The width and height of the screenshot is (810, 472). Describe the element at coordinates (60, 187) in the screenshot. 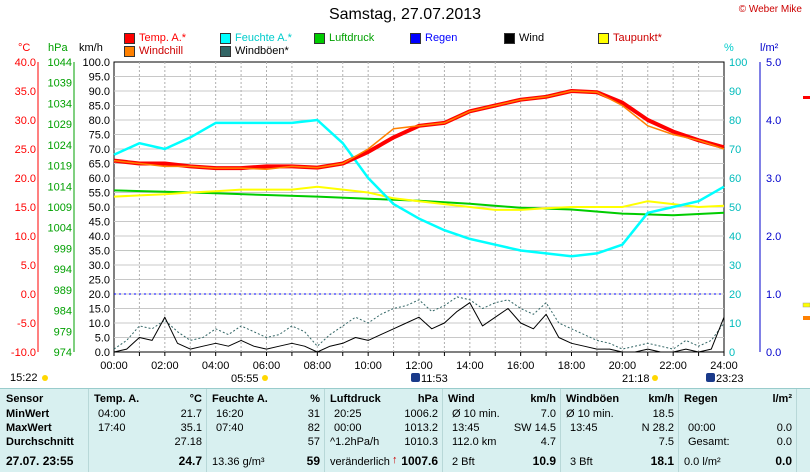

I see `pressure-tick-label: 1014` at that location.